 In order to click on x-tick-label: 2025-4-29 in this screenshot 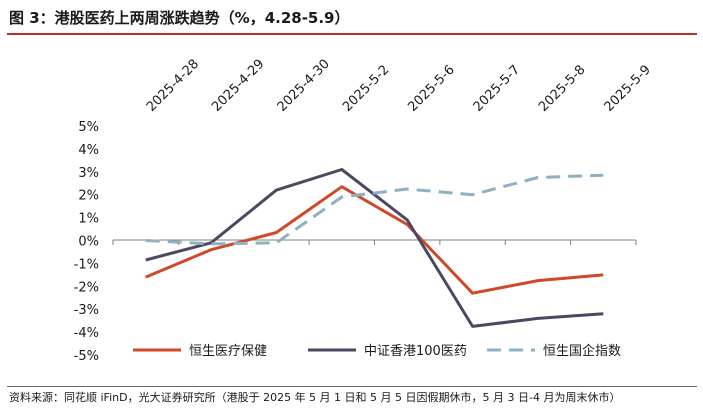, I will do `click(238, 86)`.